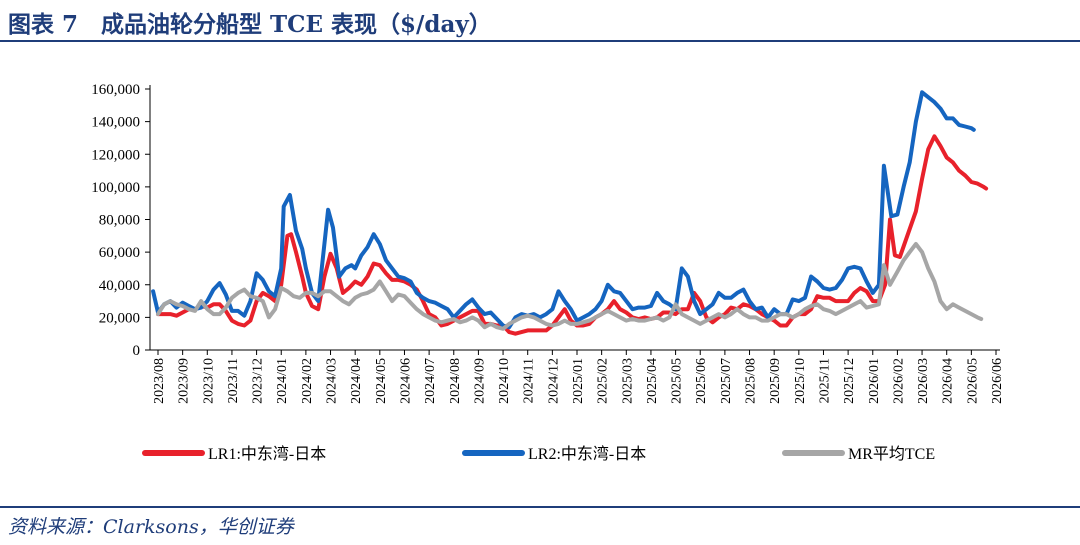  What do you see at coordinates (115, 90) in the screenshot?
I see `y-tick-label: 160,000` at bounding box center [115, 90].